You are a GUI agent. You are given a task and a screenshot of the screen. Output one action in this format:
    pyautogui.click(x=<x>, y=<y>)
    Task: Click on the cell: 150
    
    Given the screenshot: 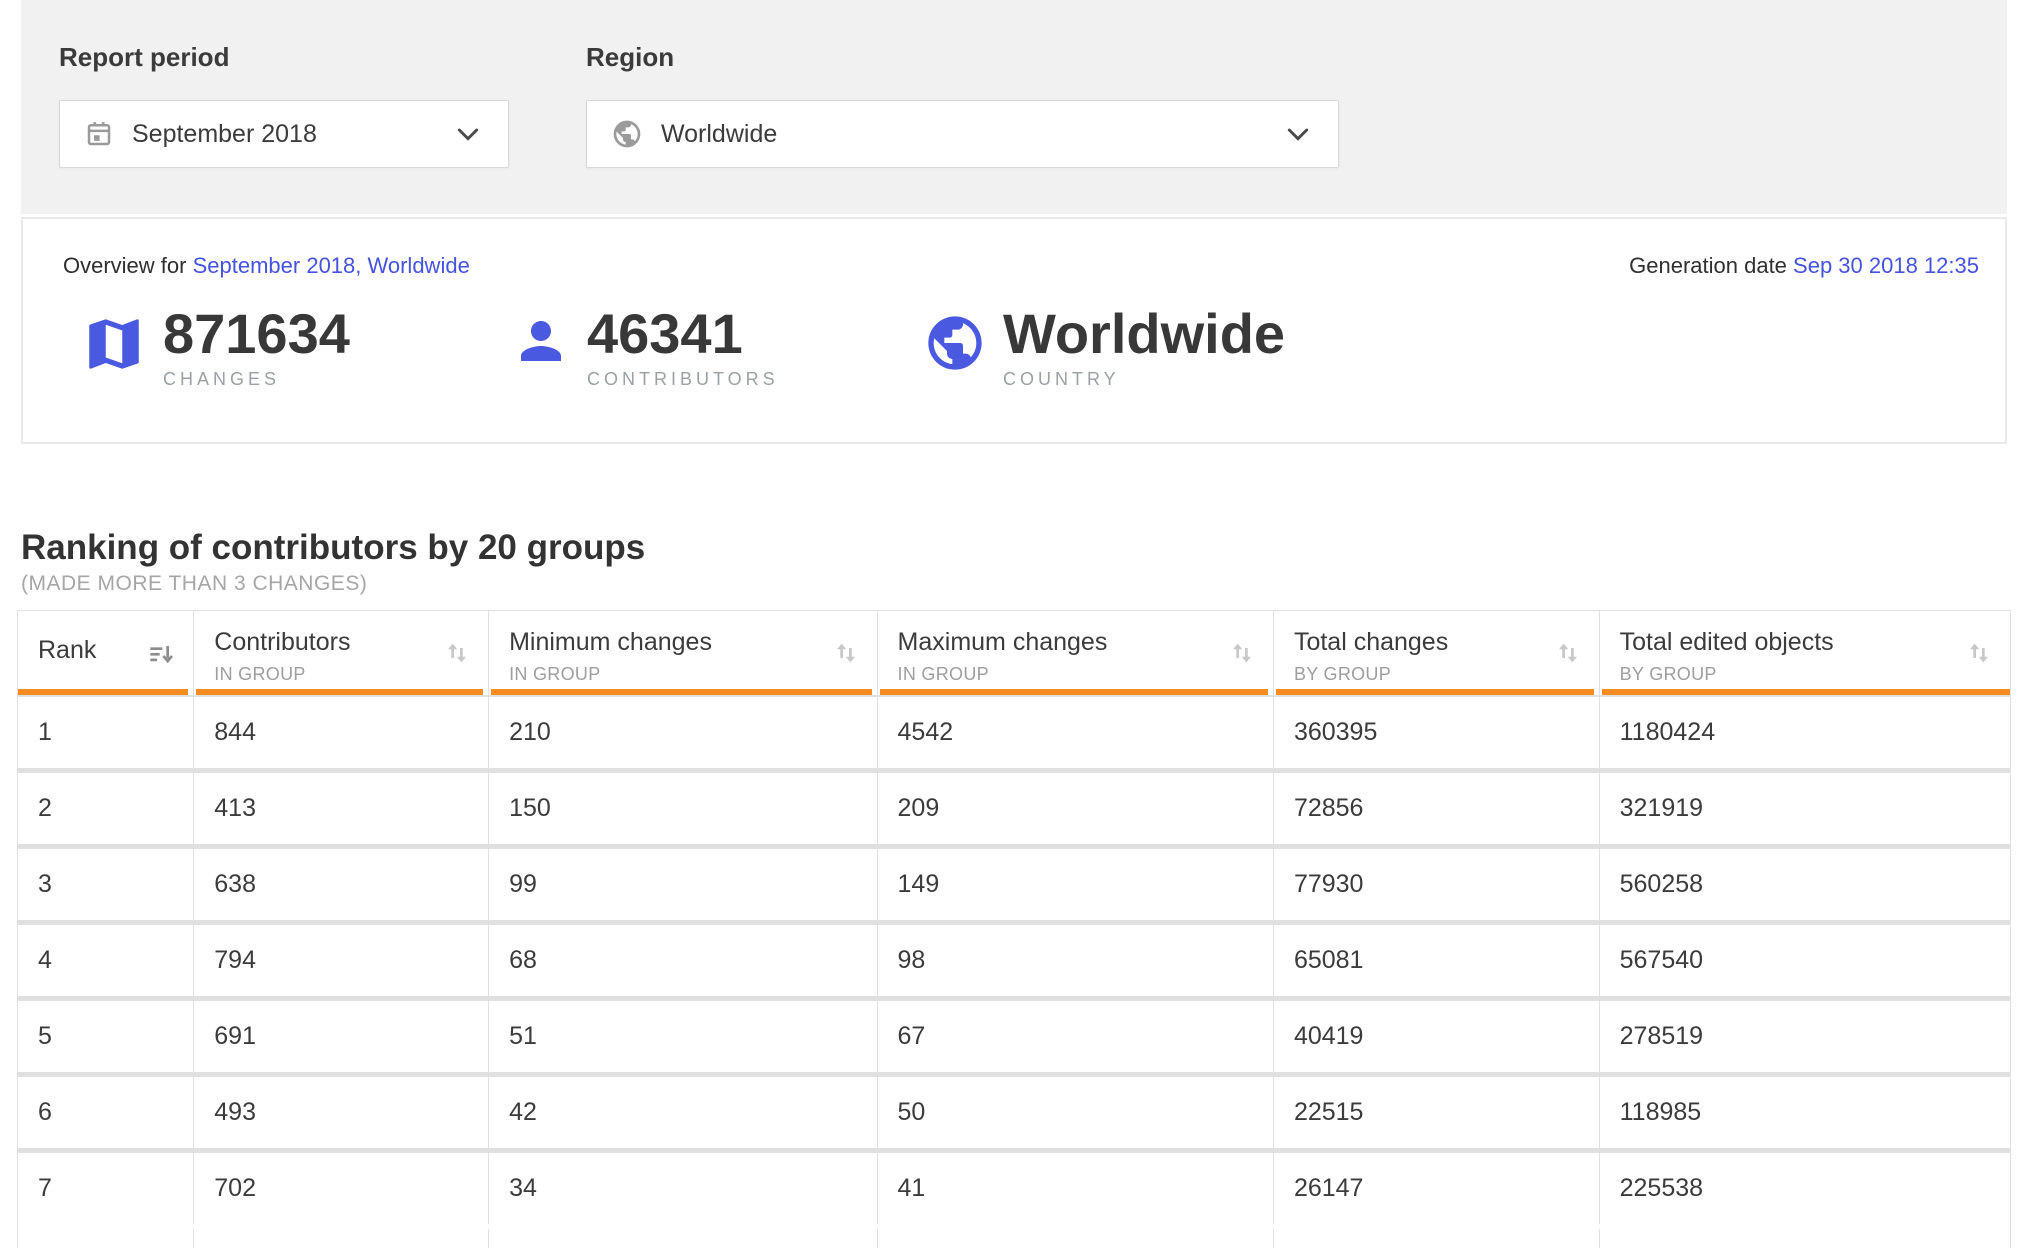 What is the action you would take?
    pyautogui.click(x=683, y=808)
    